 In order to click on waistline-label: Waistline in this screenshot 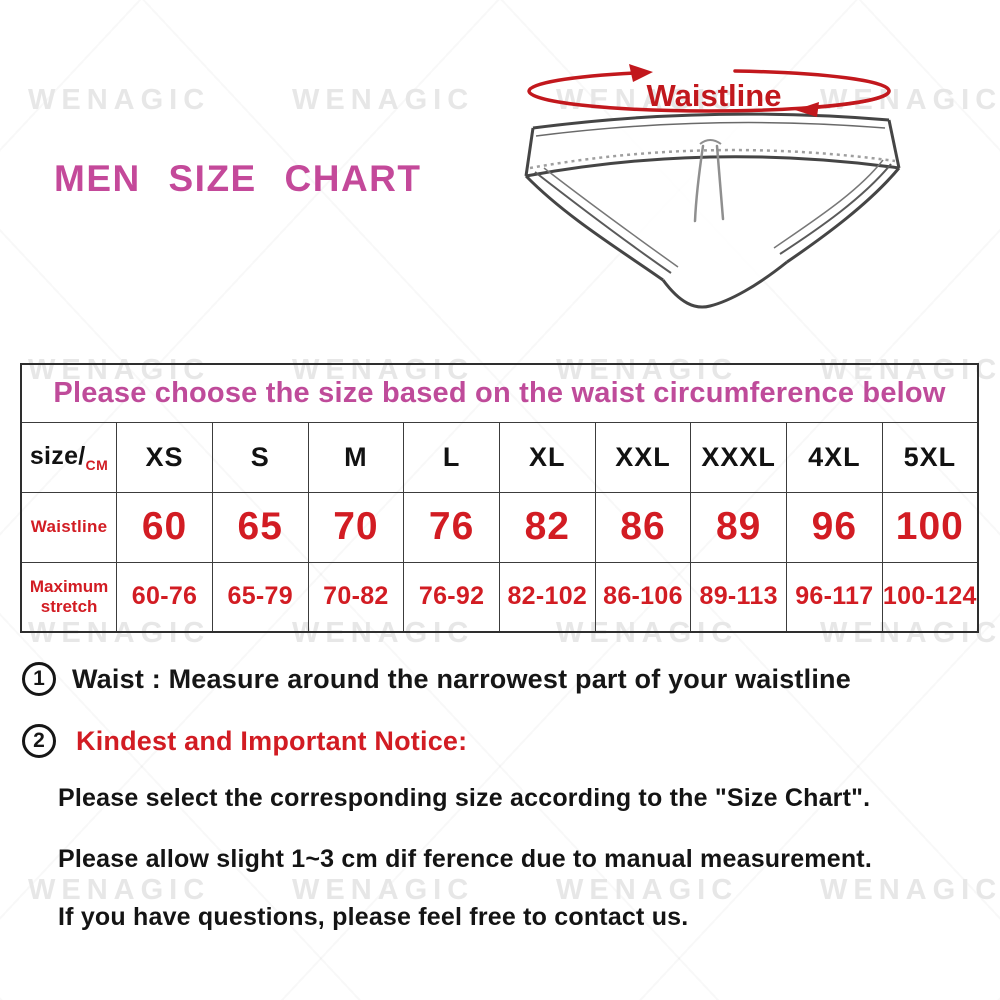, I will do `click(714, 95)`.